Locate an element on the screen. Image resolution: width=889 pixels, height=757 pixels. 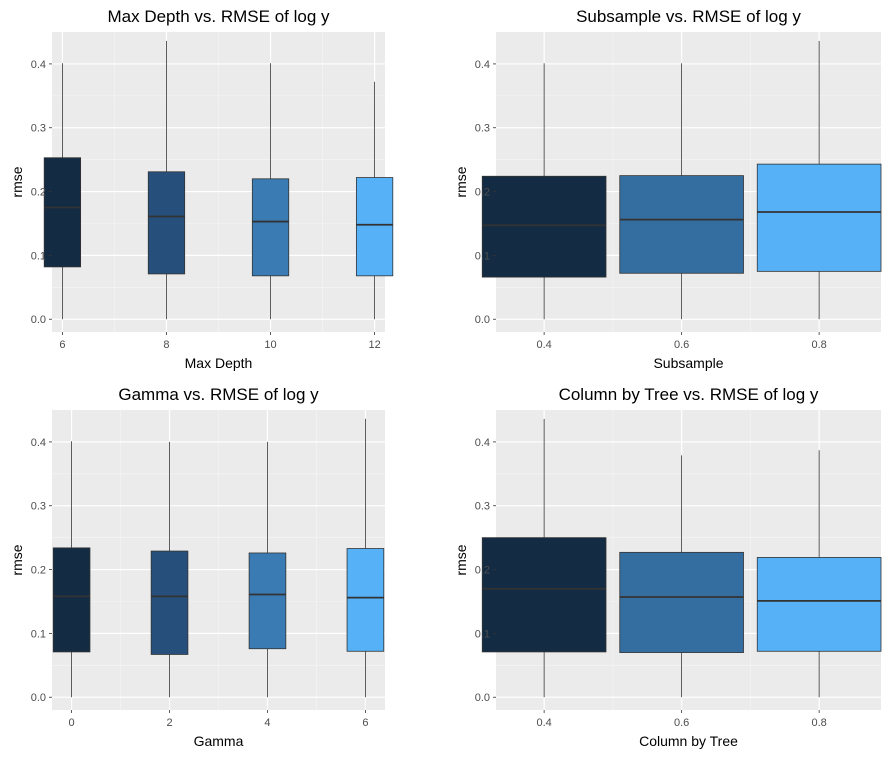
tick-label-x: 10 is located at coordinates (270, 345).